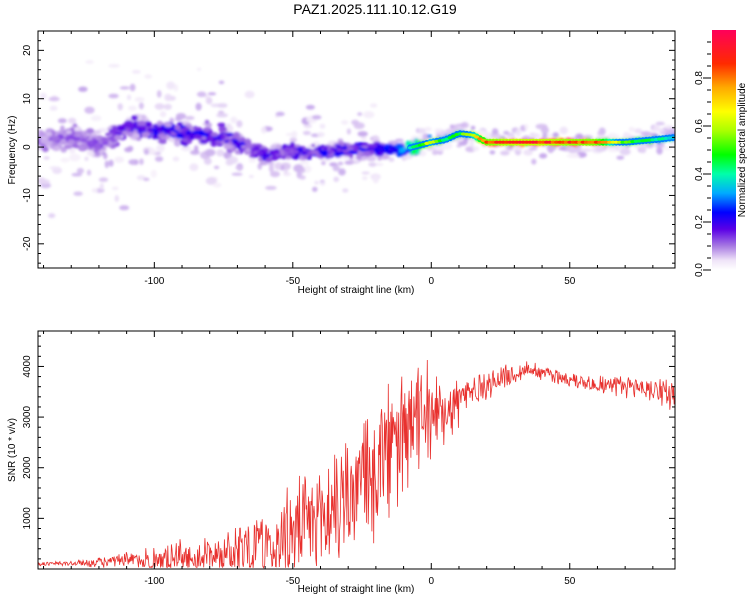 Image resolution: width=750 pixels, height=600 pixels. What do you see at coordinates (27, 195) in the screenshot?
I see `y-tick-label: -10` at bounding box center [27, 195].